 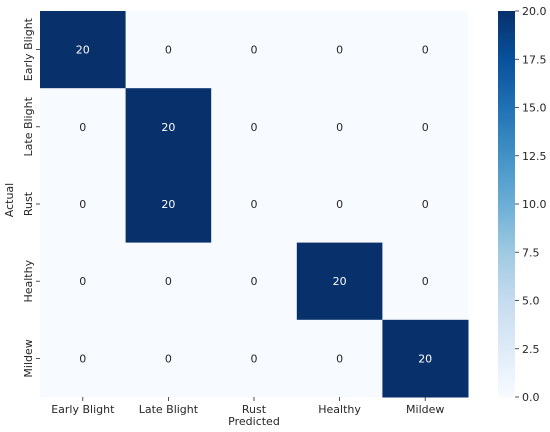 I want to click on heatmap-cell-r3-c3, so click(x=339, y=281).